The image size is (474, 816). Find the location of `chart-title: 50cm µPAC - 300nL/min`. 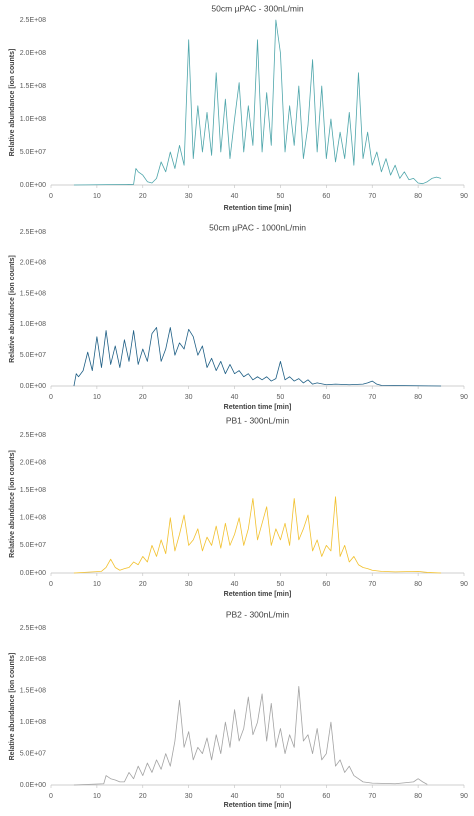

chart-title: 50cm µPAC - 300nL/min is located at coordinates (257, 8).